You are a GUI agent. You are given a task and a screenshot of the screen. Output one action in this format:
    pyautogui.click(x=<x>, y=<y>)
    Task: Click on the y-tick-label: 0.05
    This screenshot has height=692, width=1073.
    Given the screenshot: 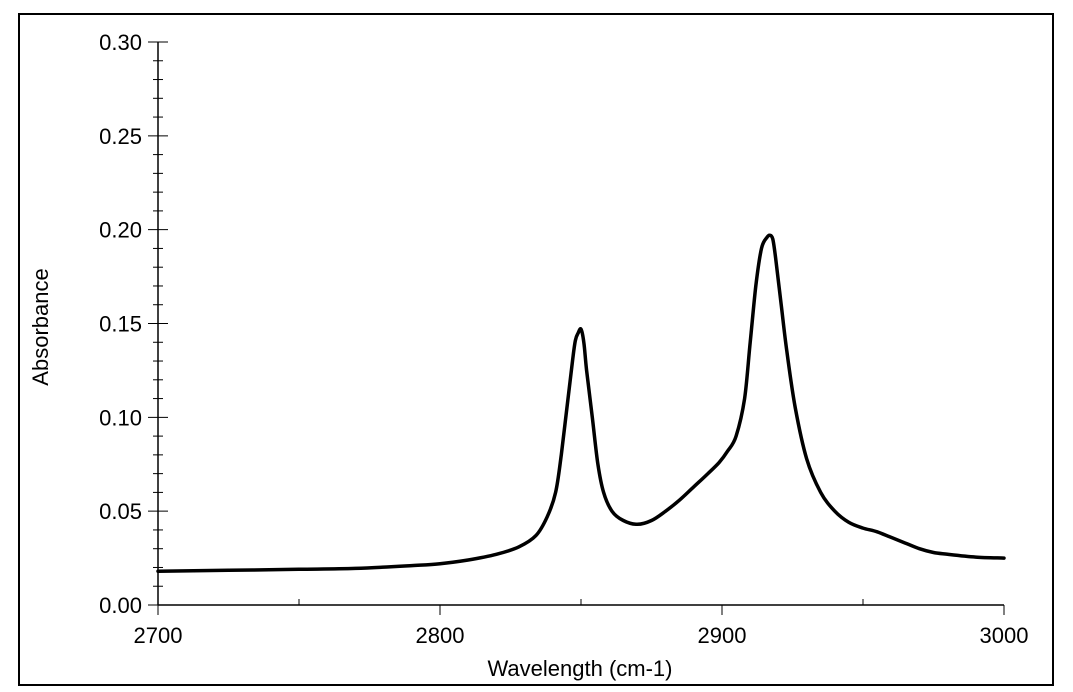 What is the action you would take?
    pyautogui.click(x=120, y=511)
    